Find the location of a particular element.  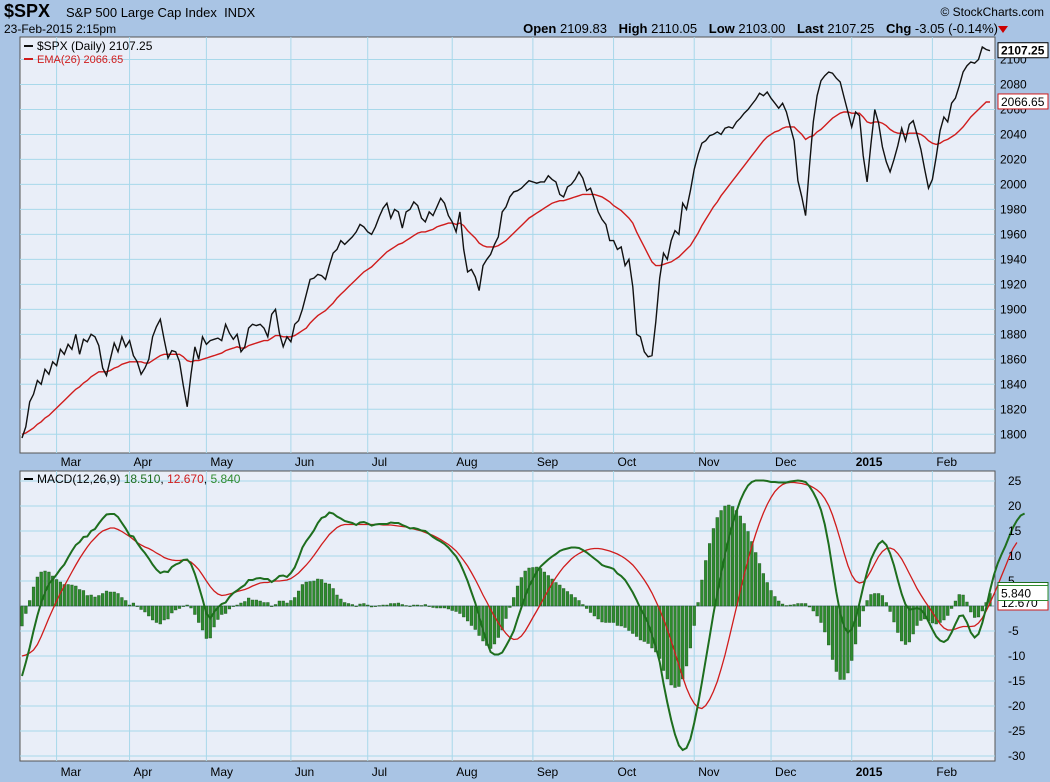

hist-value-tag-box is located at coordinates (1023, 593).